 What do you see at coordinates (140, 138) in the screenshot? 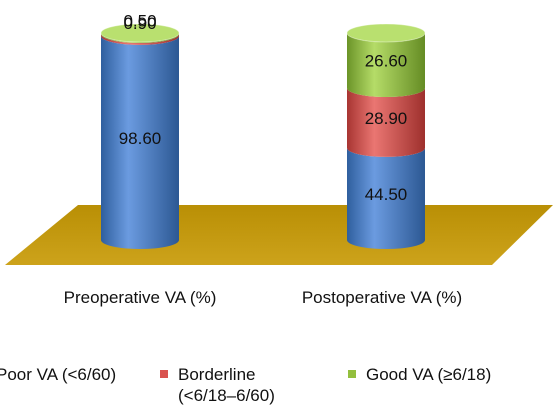
I see `data-label-preoperative-poor: 98.60` at bounding box center [140, 138].